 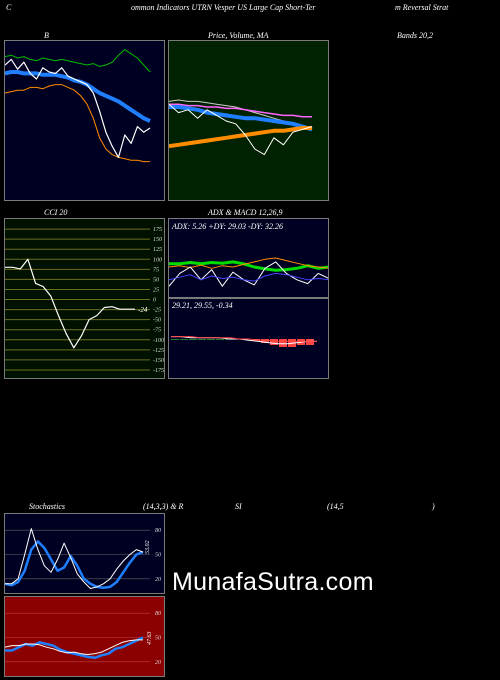 What do you see at coordinates (156, 270) in the screenshot?
I see `cci-tick-4: 75` at bounding box center [156, 270].